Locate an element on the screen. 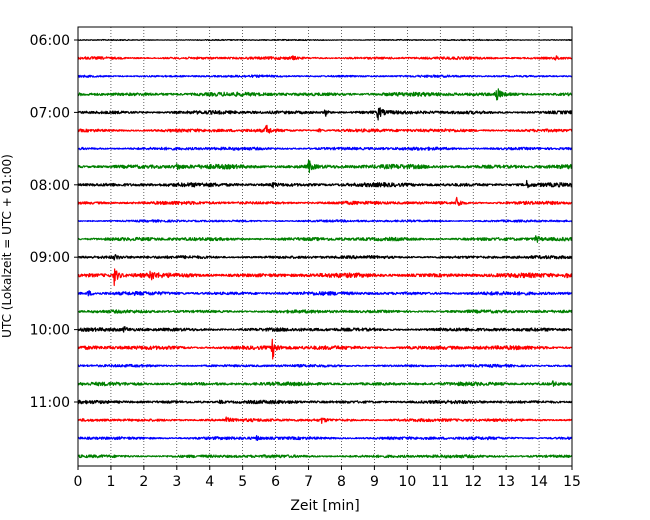 This screenshot has height=520, width=650. x-tick-label: 0 is located at coordinates (78, 482).